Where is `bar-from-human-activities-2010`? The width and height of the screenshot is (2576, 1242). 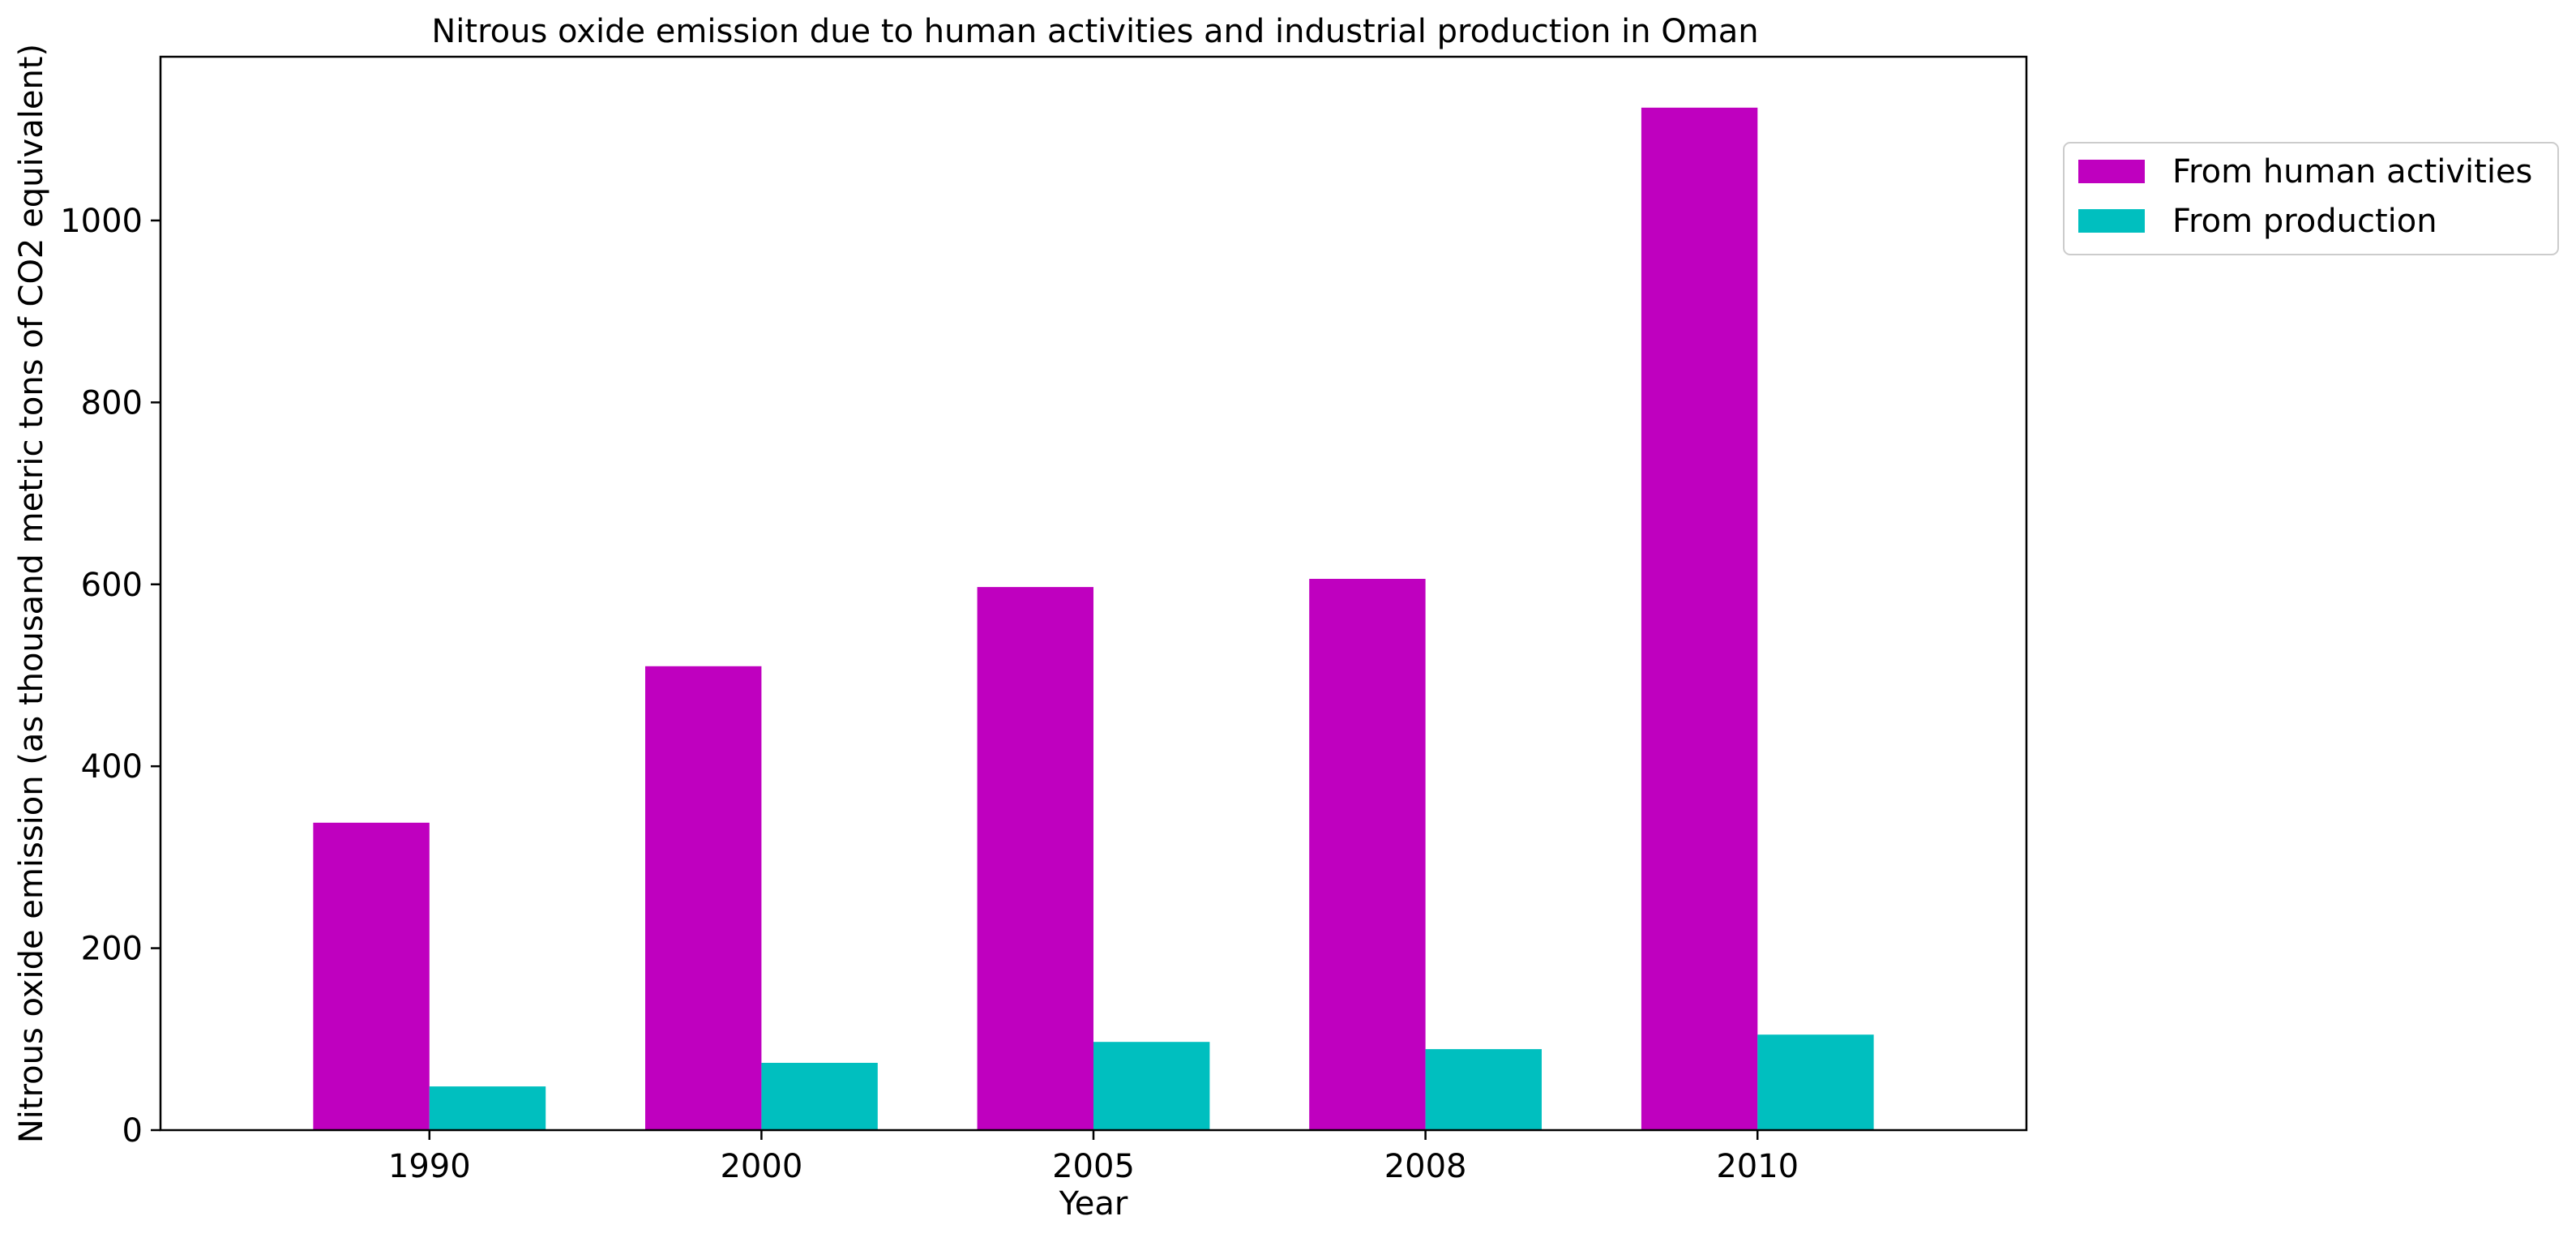
bar-from-human-activities-2010 is located at coordinates (1700, 618).